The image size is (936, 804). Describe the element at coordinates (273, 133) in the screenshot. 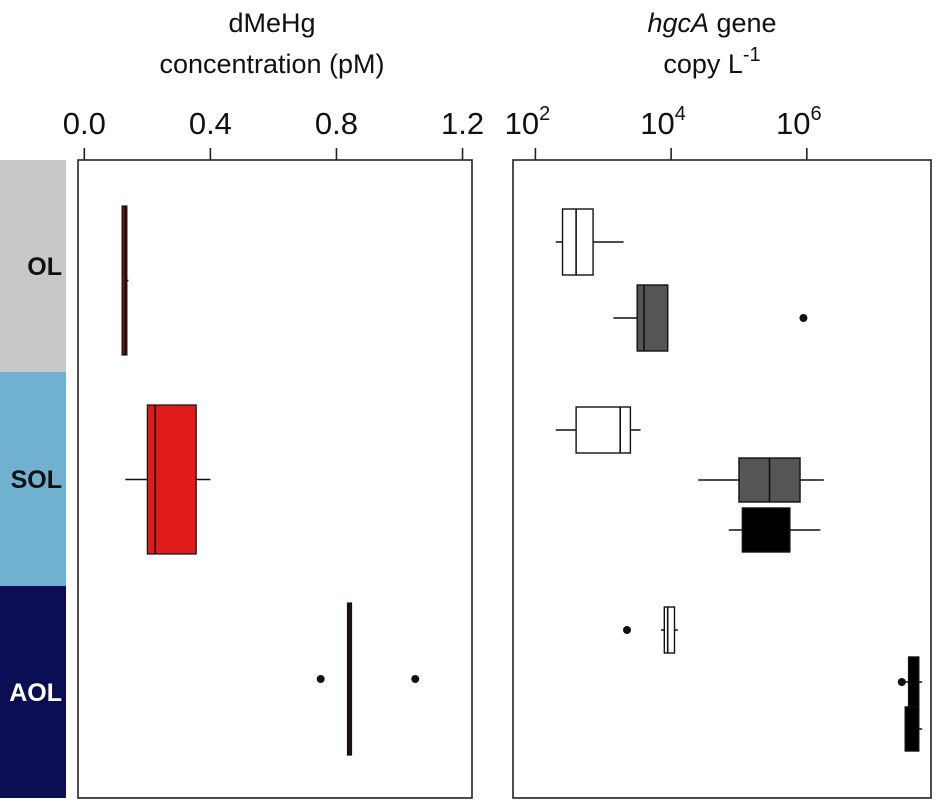

I see `left-x-ticks: 0.0 0.4 0.8 1.2` at that location.